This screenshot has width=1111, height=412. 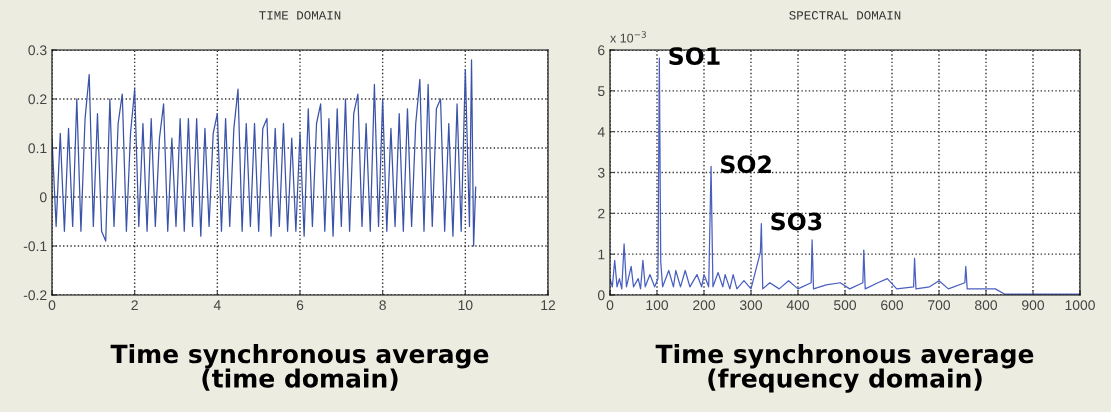 What do you see at coordinates (798, 305) in the screenshot?
I see `x-tick-label: 400` at bounding box center [798, 305].